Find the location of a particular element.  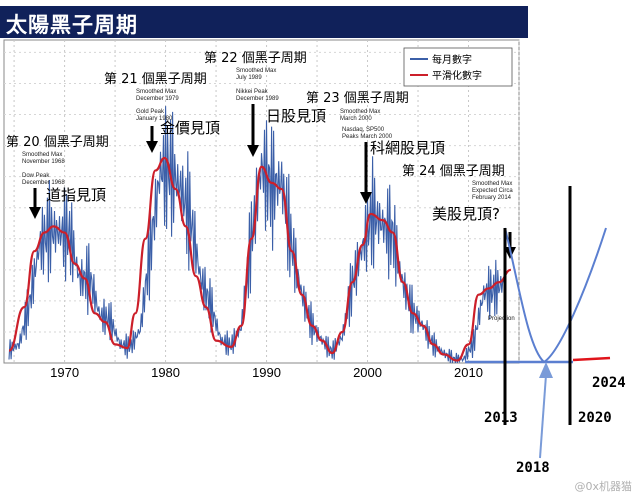

gold-note-2: January 1980 is located at coordinates (154, 119).